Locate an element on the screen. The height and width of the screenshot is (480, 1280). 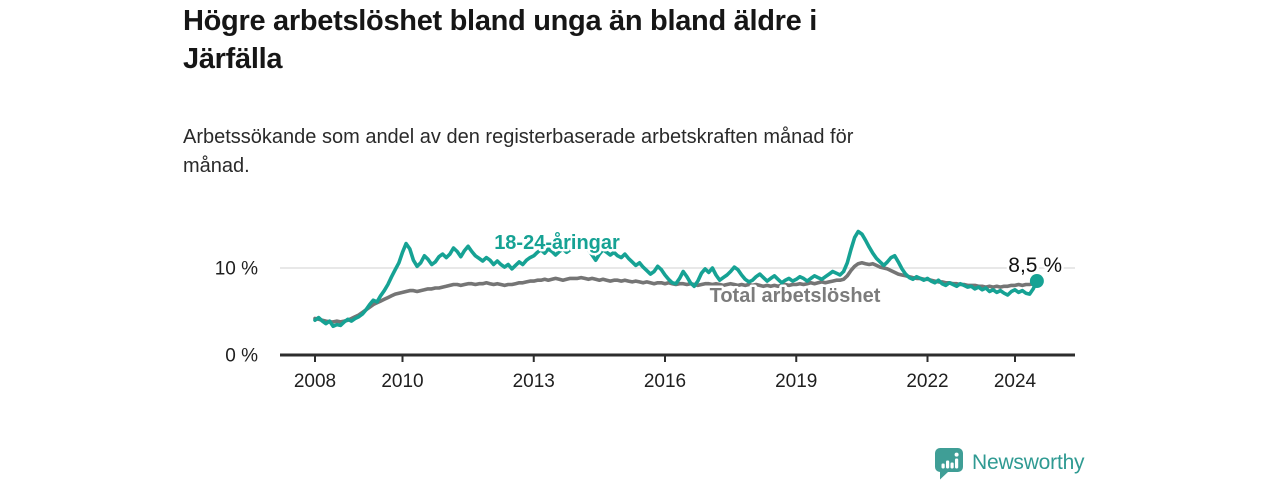
x-tick-label-2013: 2013 is located at coordinates (534, 381).